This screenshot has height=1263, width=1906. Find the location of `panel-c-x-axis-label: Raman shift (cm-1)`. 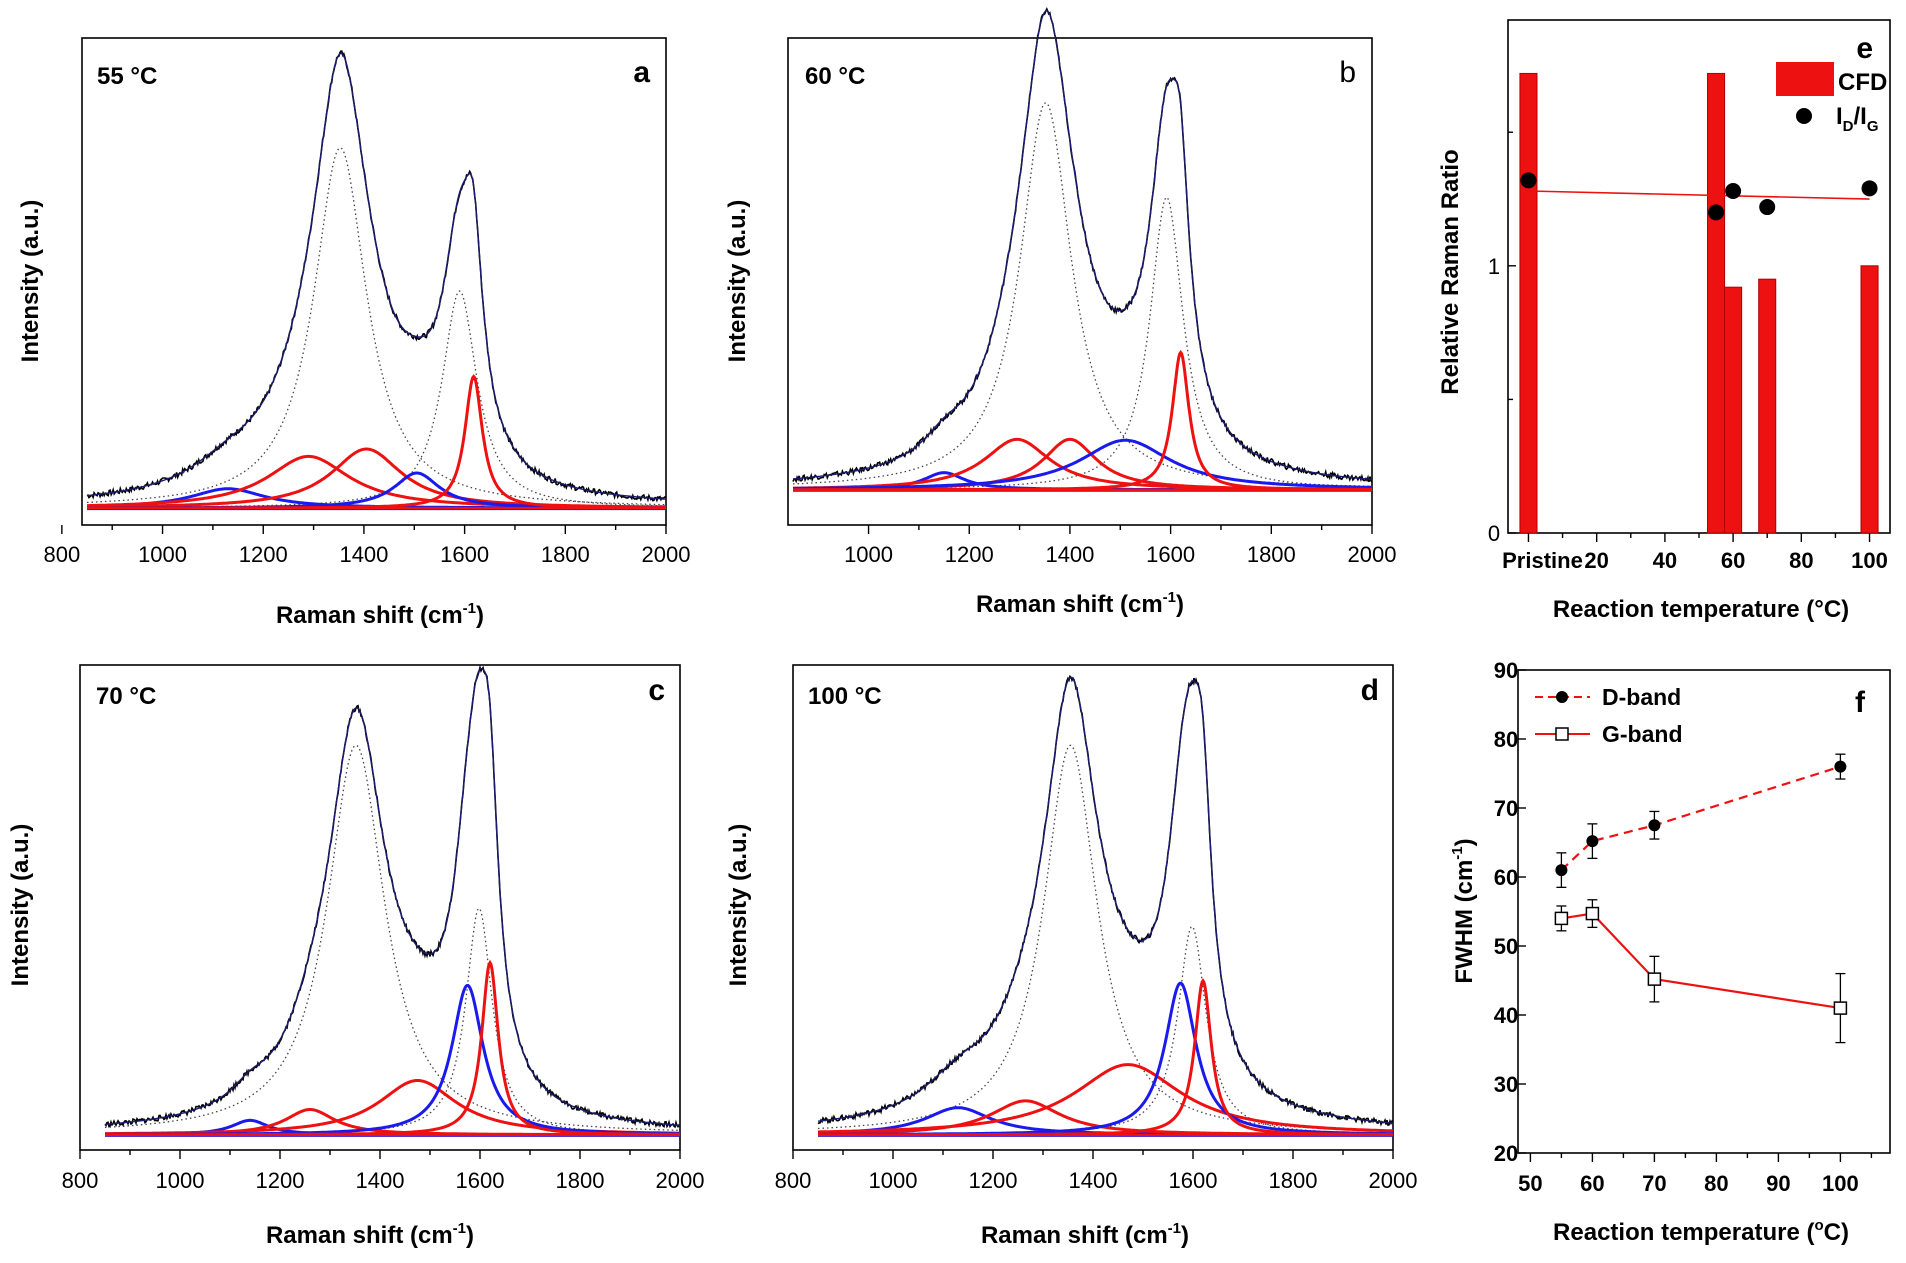

panel-c-x-axis-label: Raman shift (cm-1) is located at coordinates (370, 1234).